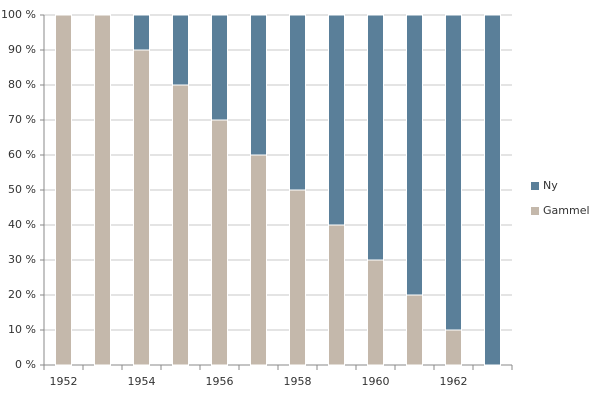 The width and height of the screenshot is (597, 397). Describe the element at coordinates (454, 381) in the screenshot. I see `x-tick-label: 1962` at that location.